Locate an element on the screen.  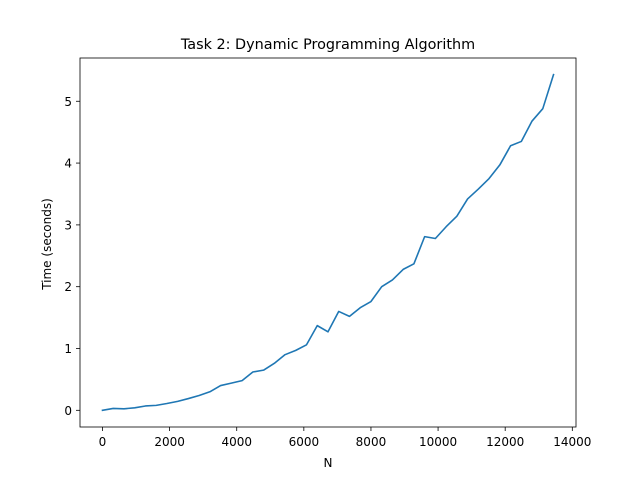
y-axis-ticks: 0 1 2 3 4 5 is located at coordinates (72, 256).